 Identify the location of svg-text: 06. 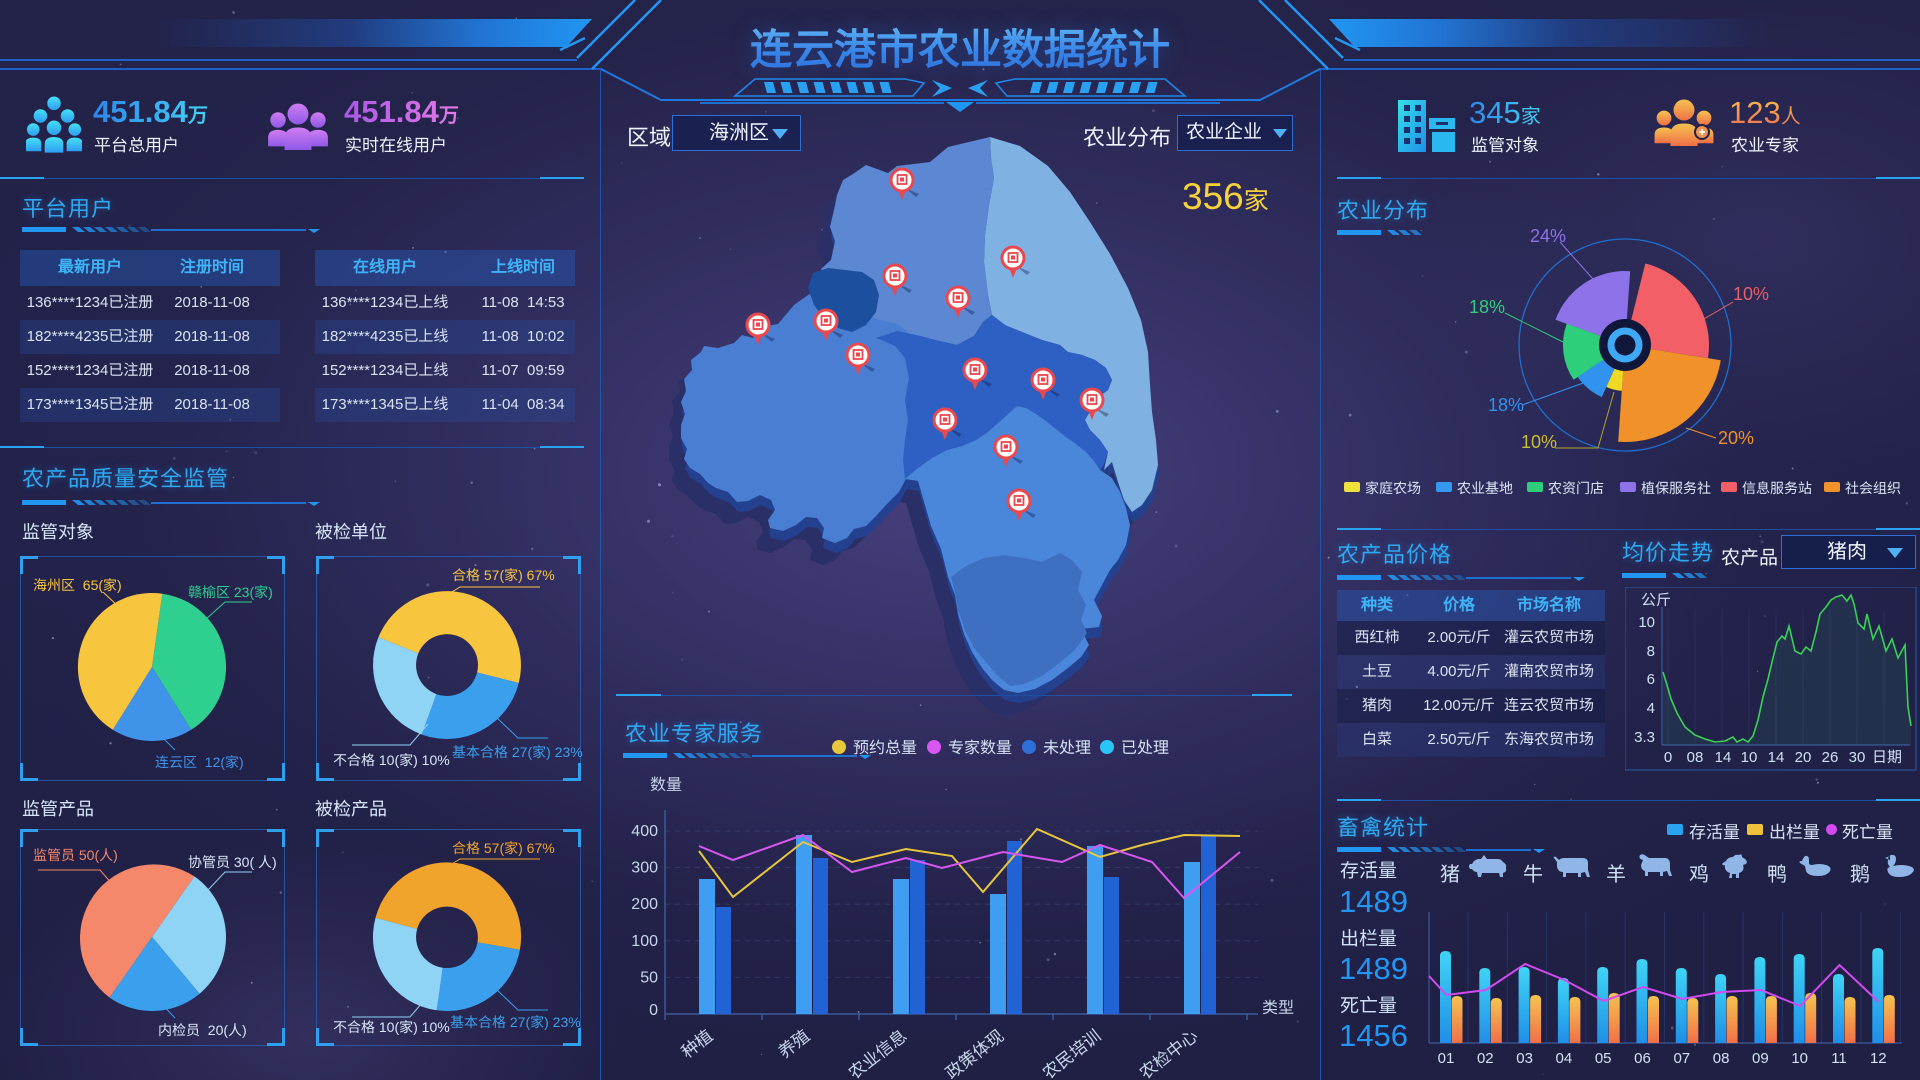
(1642, 1058).